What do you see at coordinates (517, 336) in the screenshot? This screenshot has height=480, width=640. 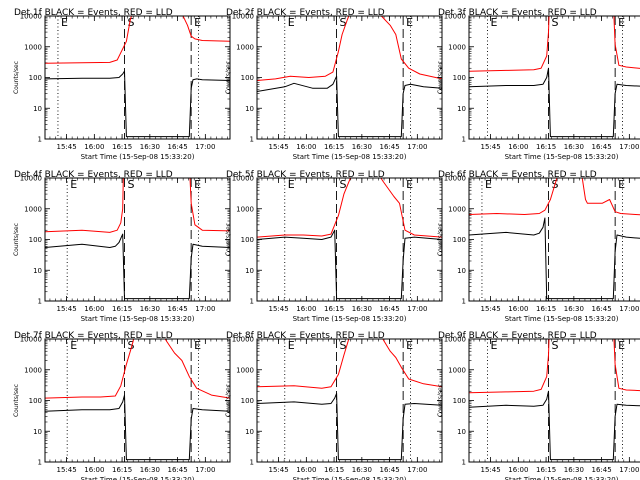 I see `chart-title: Det 9f BLACK = Events, RED = LLD` at bounding box center [517, 336].